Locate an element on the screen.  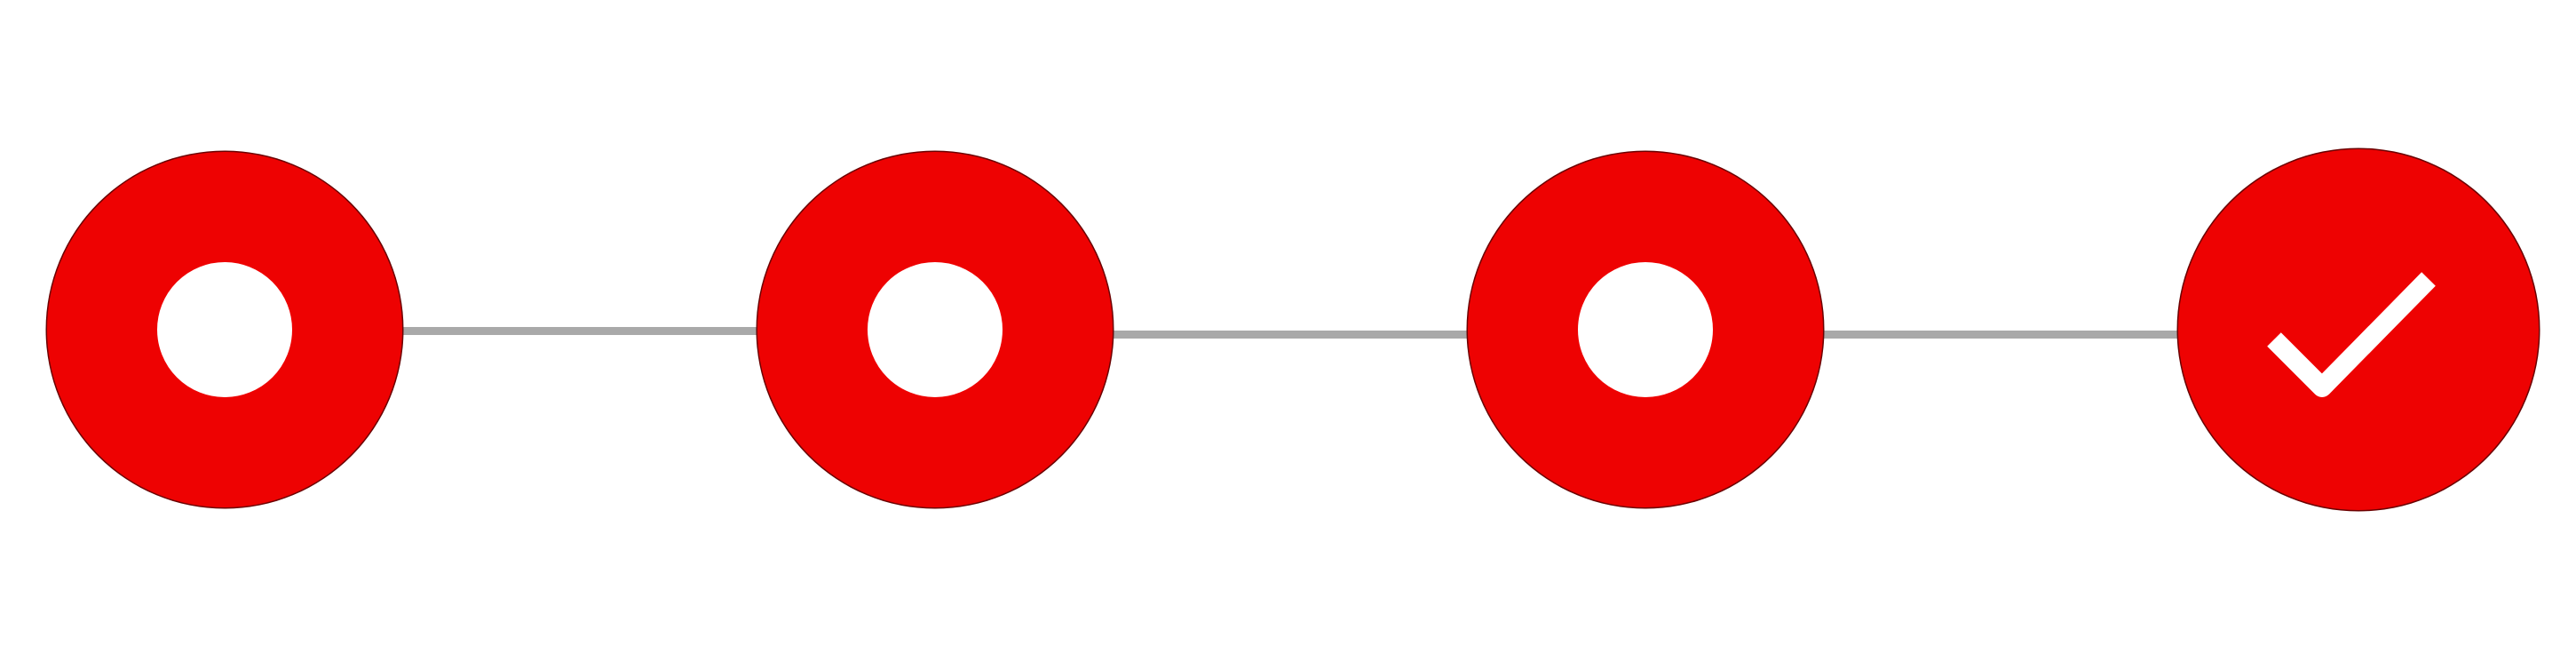
step-4-complete is located at coordinates (2359, 329).